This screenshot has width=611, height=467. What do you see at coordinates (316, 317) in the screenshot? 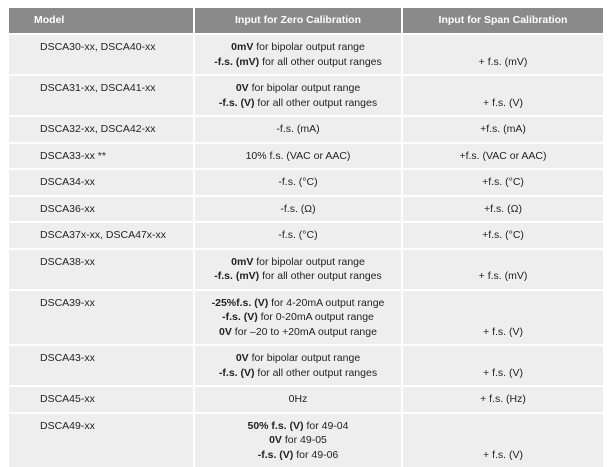
I see `zero-calibration-condition: for 0-20mA output range` at bounding box center [316, 317].